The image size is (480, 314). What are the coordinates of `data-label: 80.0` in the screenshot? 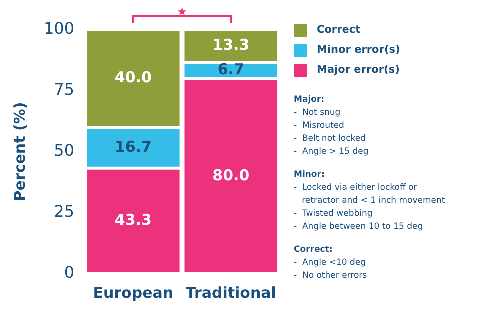 It's located at (231, 175).